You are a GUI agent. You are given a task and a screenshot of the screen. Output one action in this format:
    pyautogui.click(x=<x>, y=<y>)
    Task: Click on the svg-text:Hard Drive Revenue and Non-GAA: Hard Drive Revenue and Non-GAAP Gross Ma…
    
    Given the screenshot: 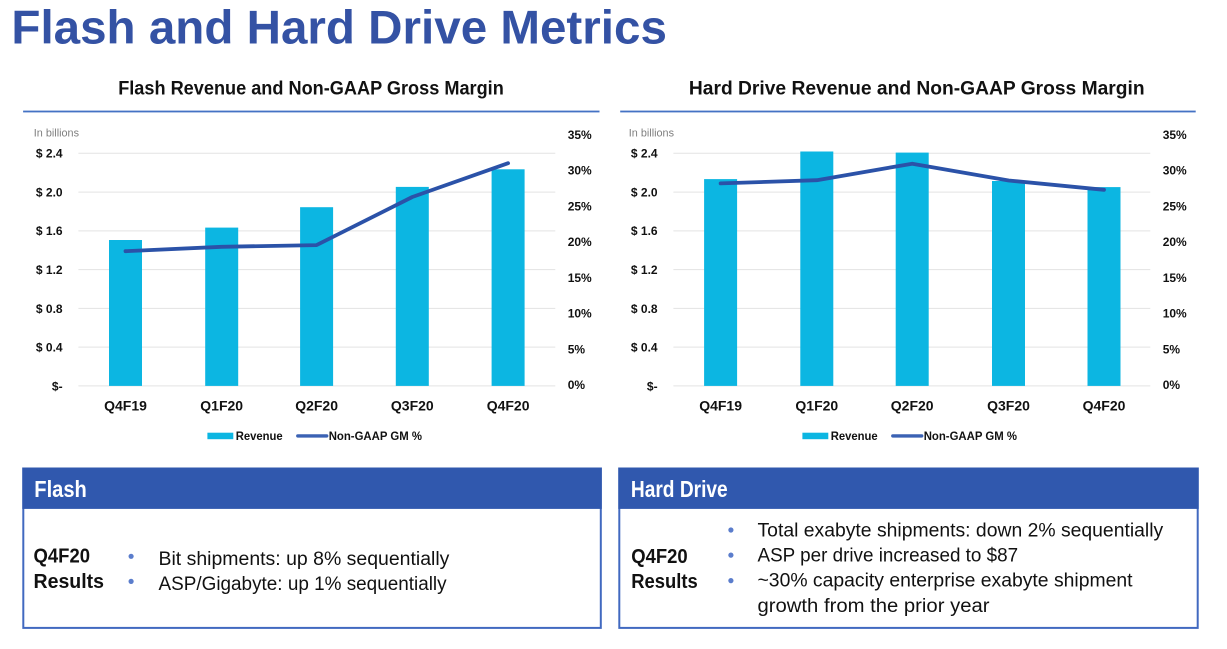 What is the action you would take?
    pyautogui.click(x=917, y=88)
    